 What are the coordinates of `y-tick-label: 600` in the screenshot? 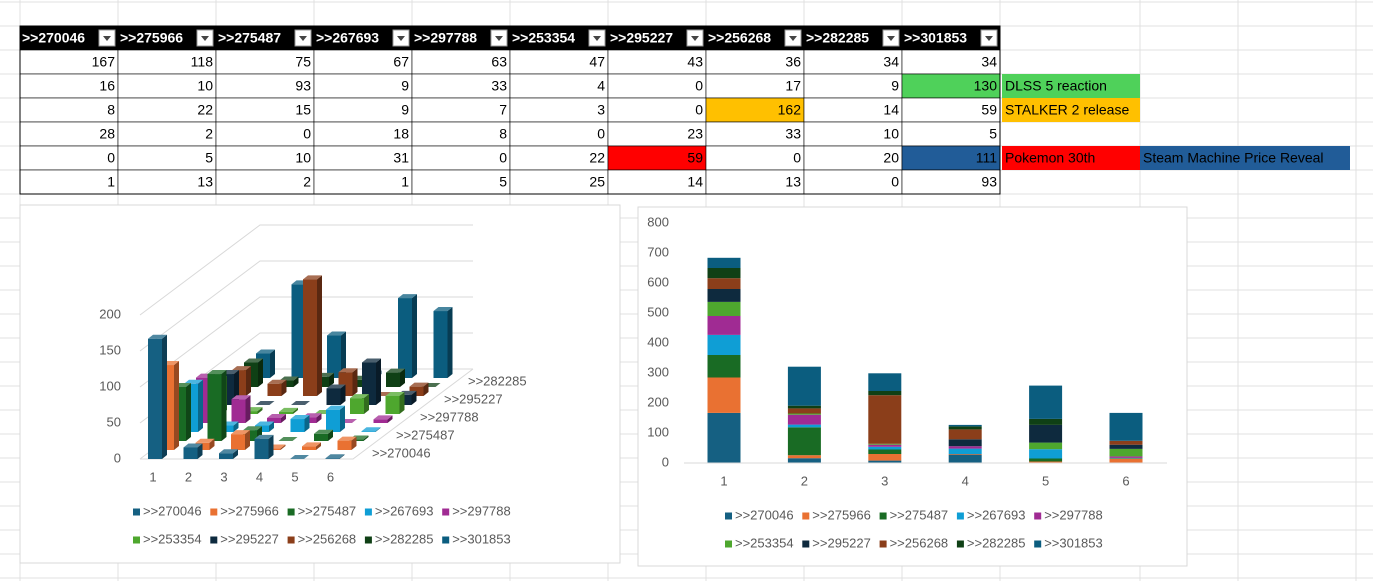 It's located at (658, 281).